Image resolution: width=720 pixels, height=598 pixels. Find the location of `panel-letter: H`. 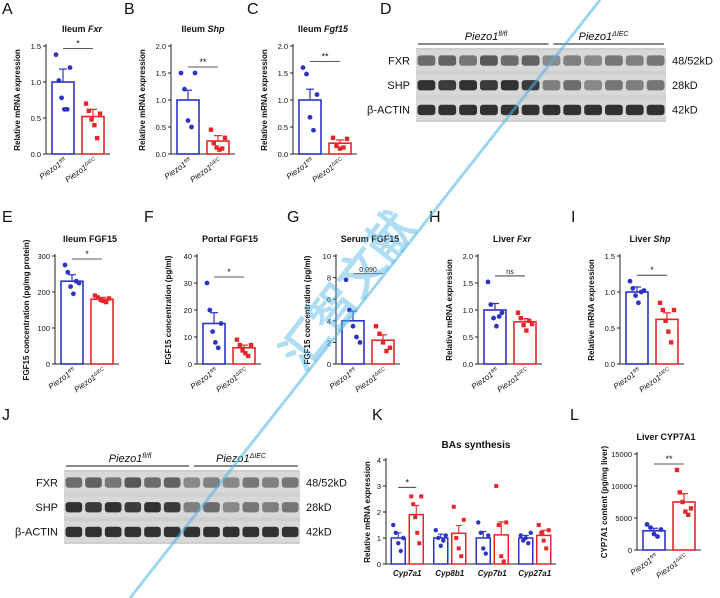

panel-letter: H is located at coordinates (435, 217).